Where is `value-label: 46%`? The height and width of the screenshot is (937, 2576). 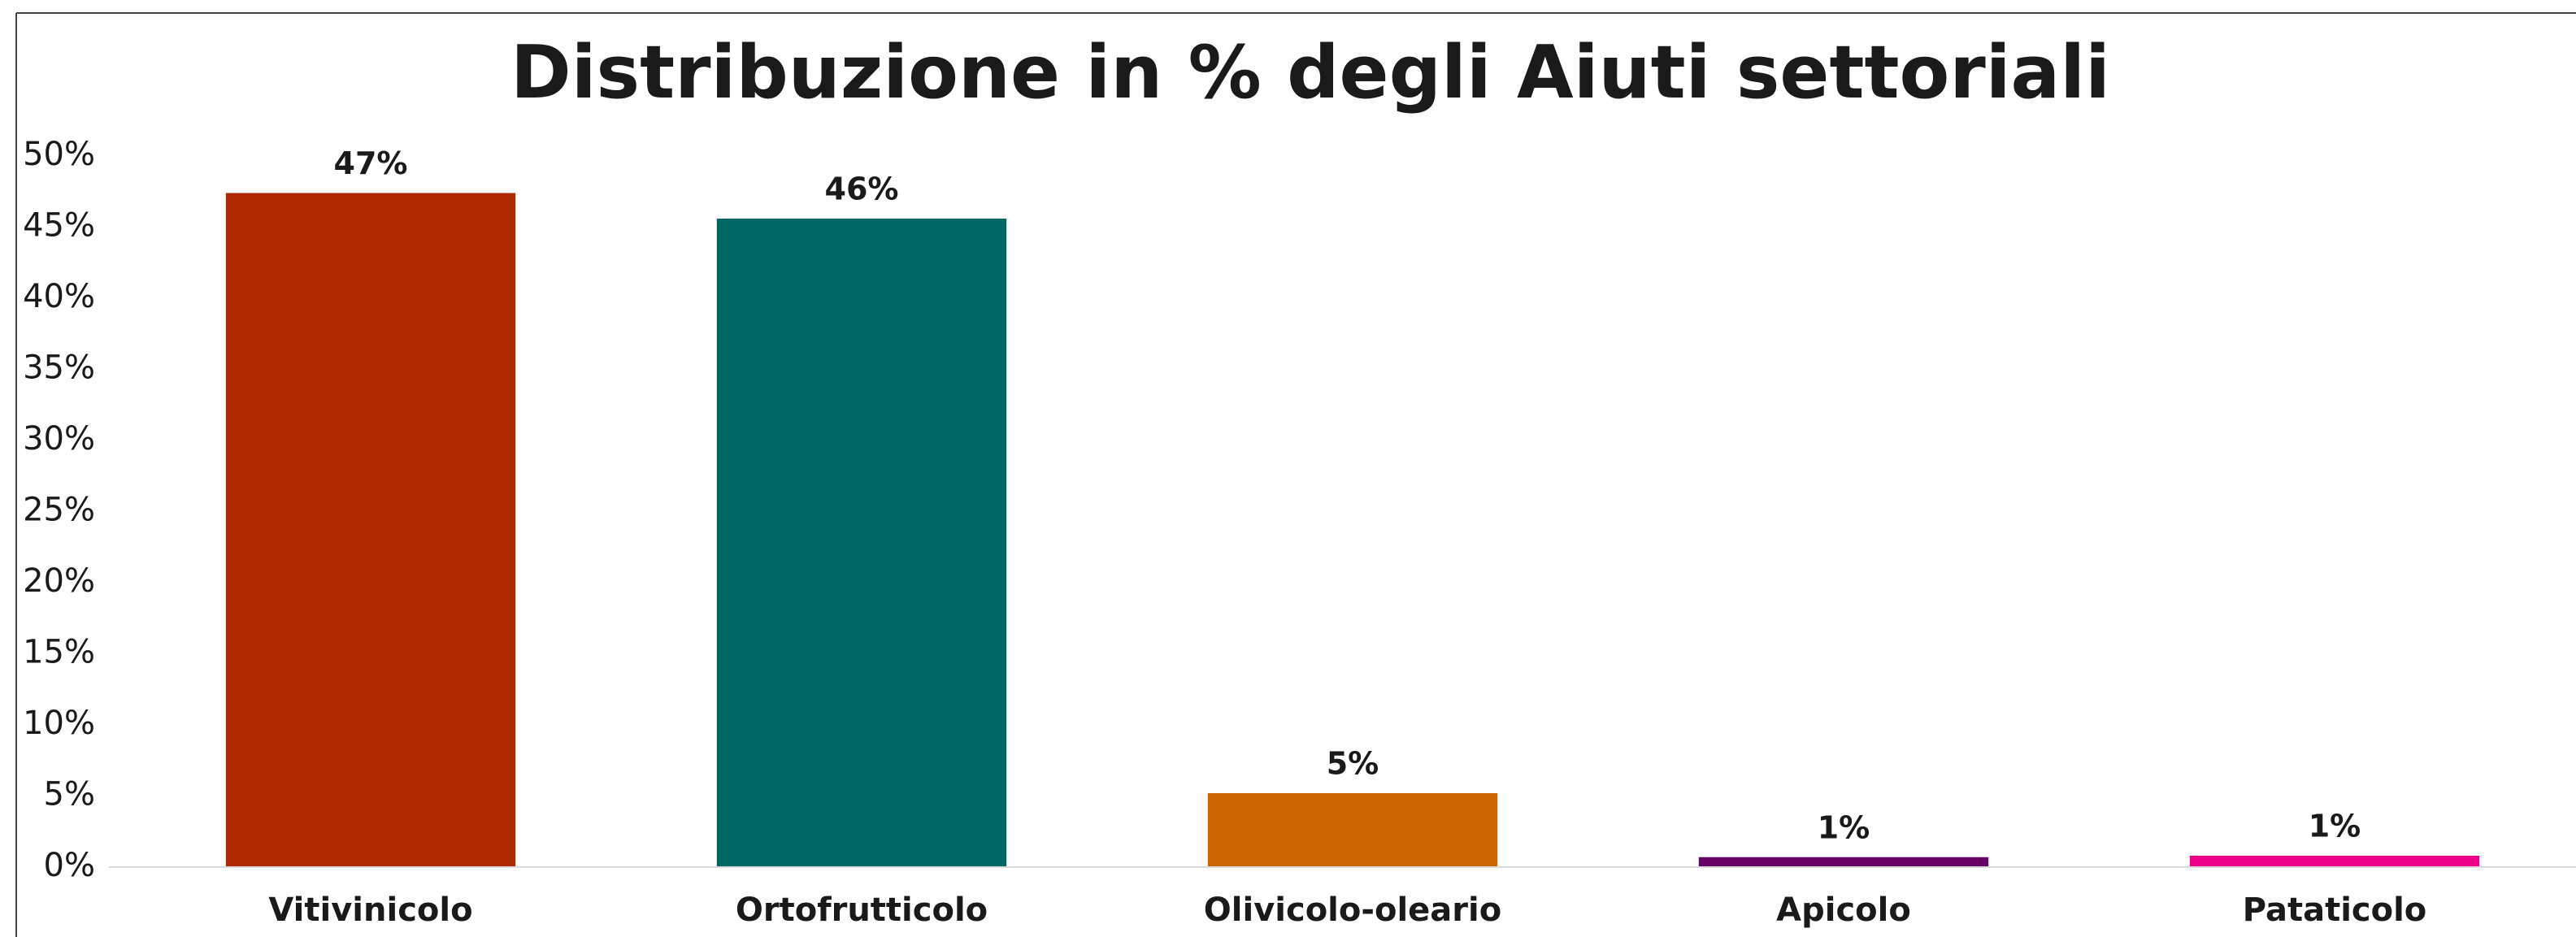
value-label: 46% is located at coordinates (862, 189).